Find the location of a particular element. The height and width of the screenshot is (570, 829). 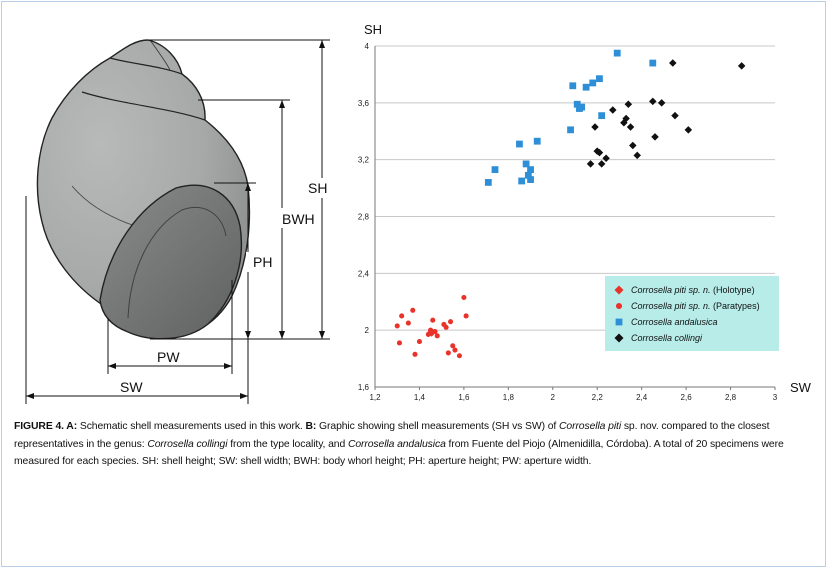

legend-label: Corrosella piti sp. n. (Paratypes) is located at coordinates (695, 306).